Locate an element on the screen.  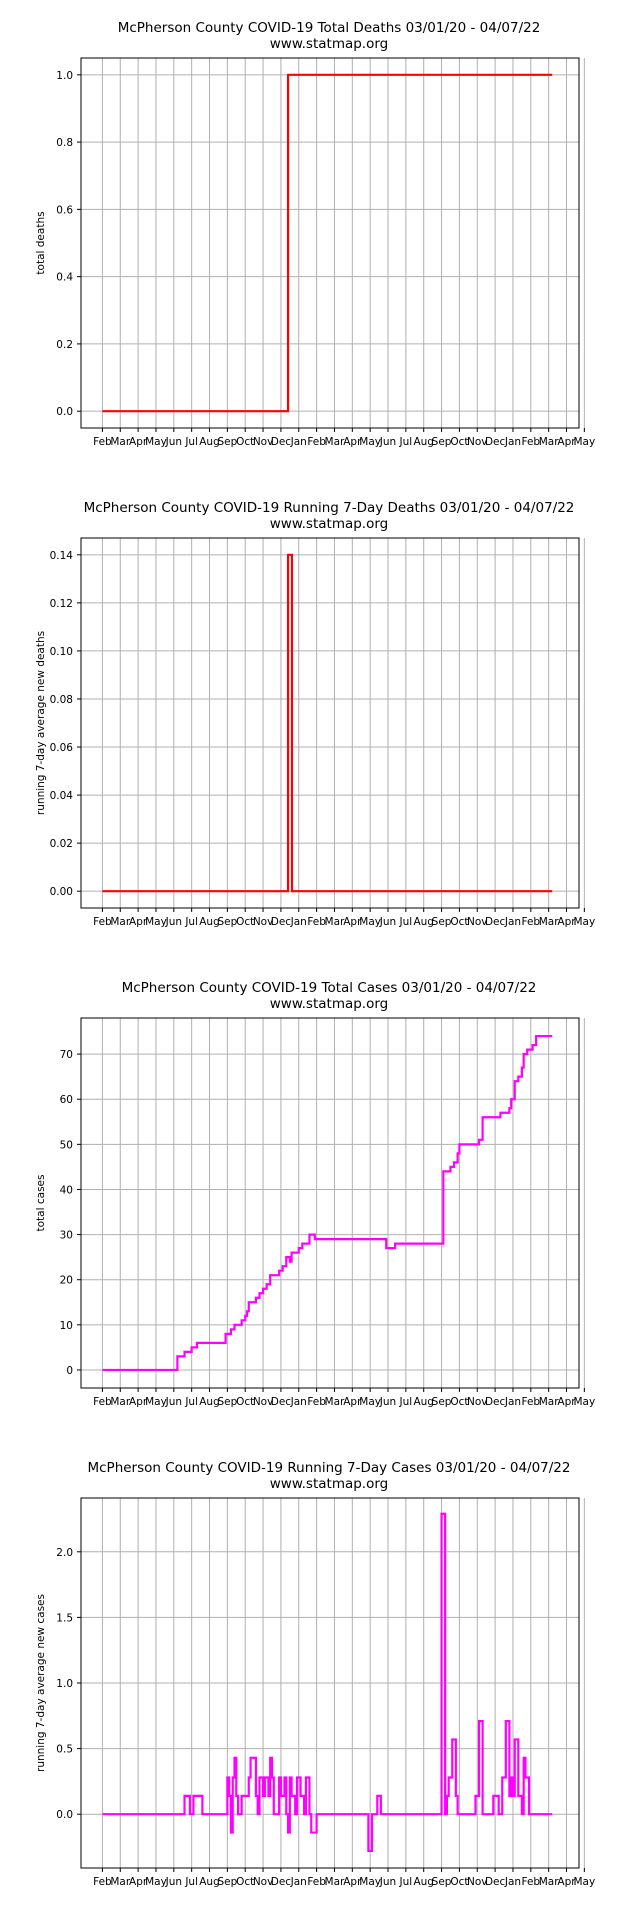
y-tick-label-60: 60 is located at coordinates (66, 1100).